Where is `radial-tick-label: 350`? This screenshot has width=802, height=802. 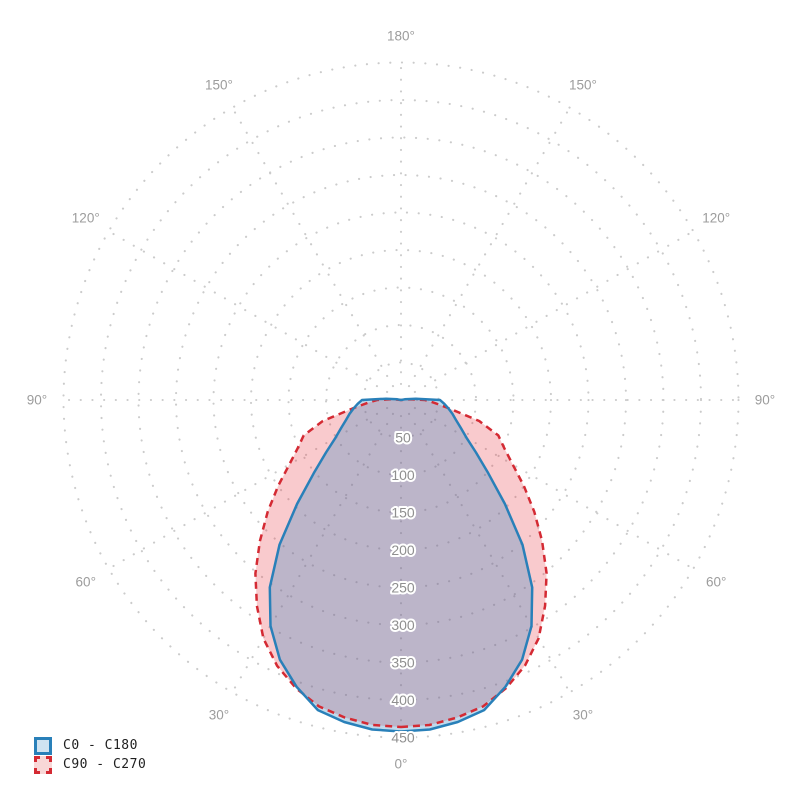
radial-tick-label: 350 is located at coordinates (403, 663).